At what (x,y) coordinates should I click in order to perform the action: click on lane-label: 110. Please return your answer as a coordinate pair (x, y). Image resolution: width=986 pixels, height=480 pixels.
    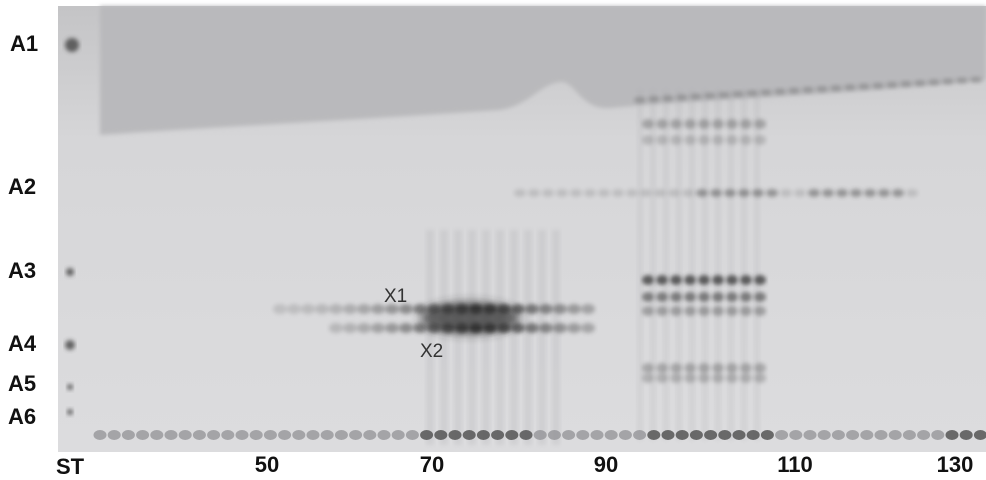
    Looking at the image, I should click on (795, 464).